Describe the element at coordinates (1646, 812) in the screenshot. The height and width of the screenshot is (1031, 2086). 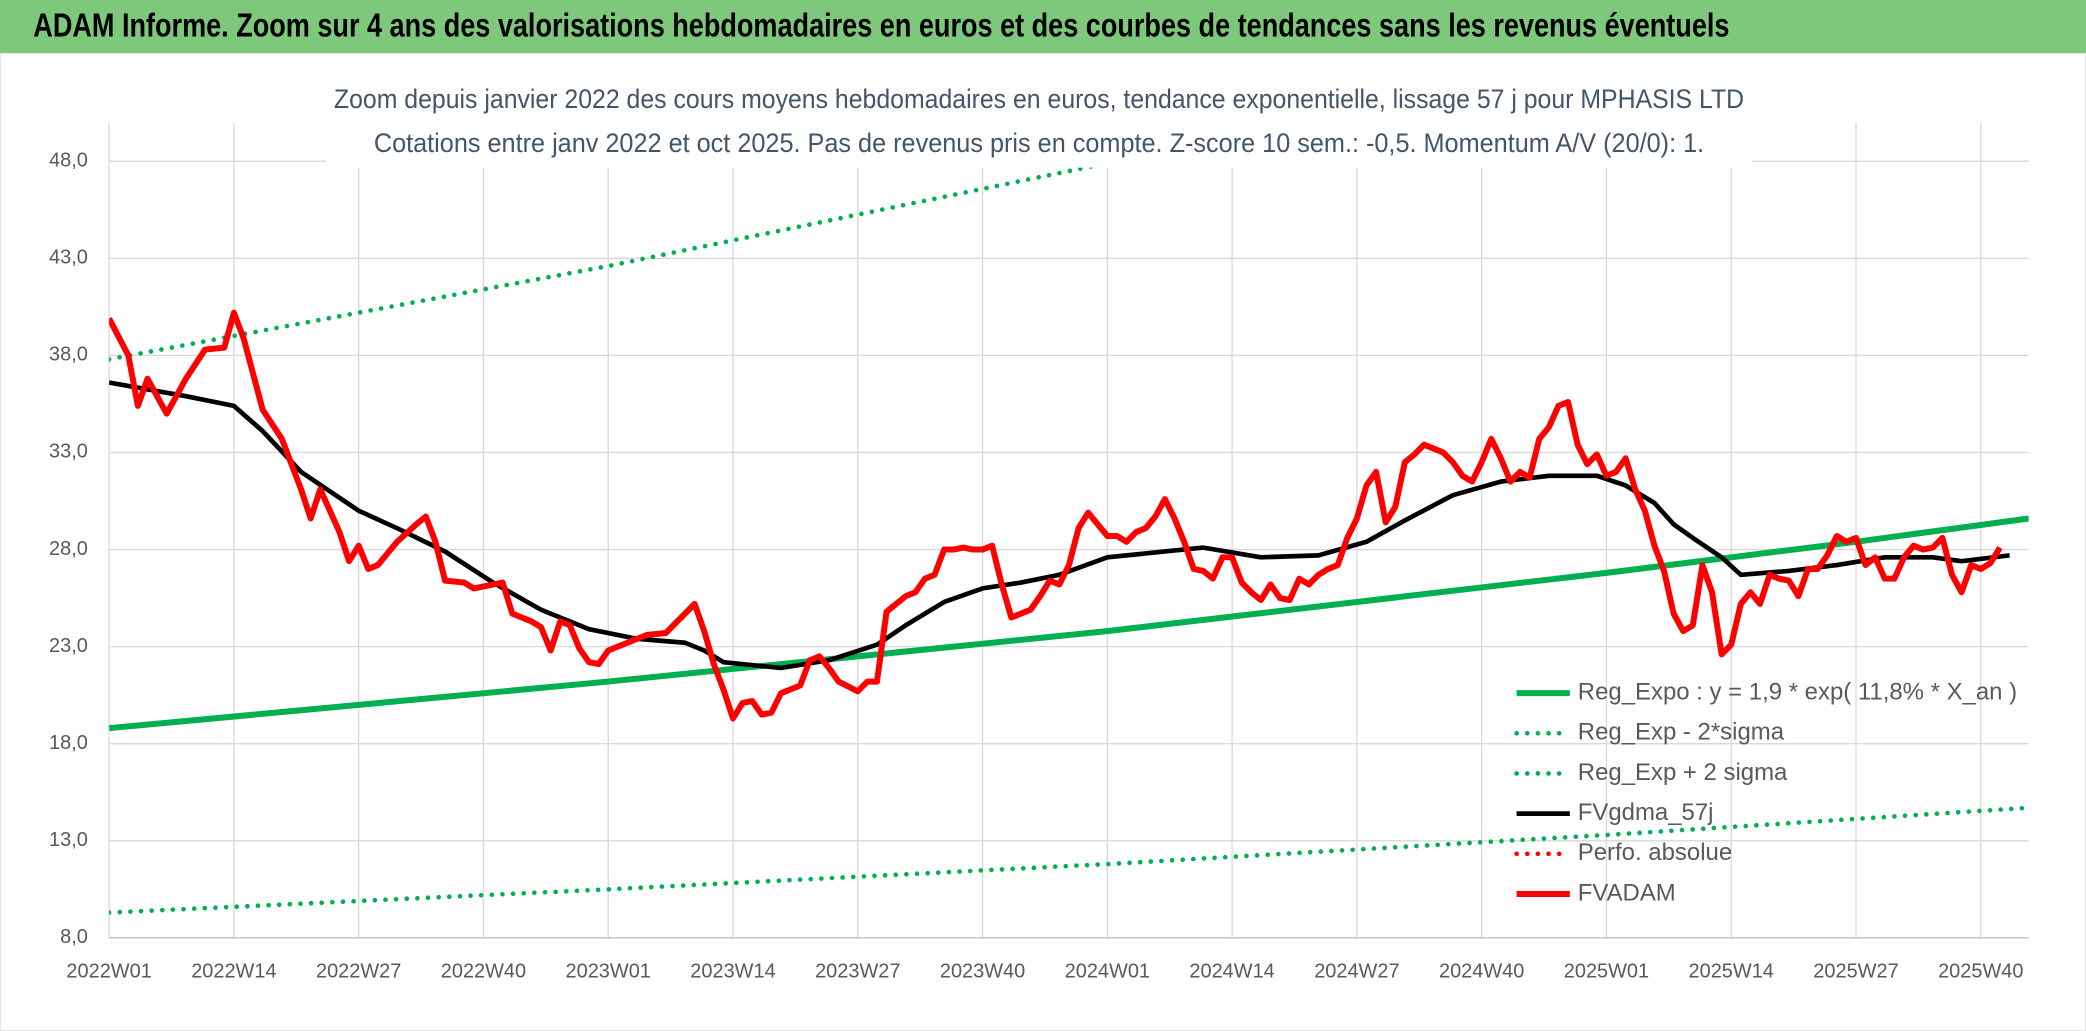
I see `legend-label: FVgdma_57j` at that location.